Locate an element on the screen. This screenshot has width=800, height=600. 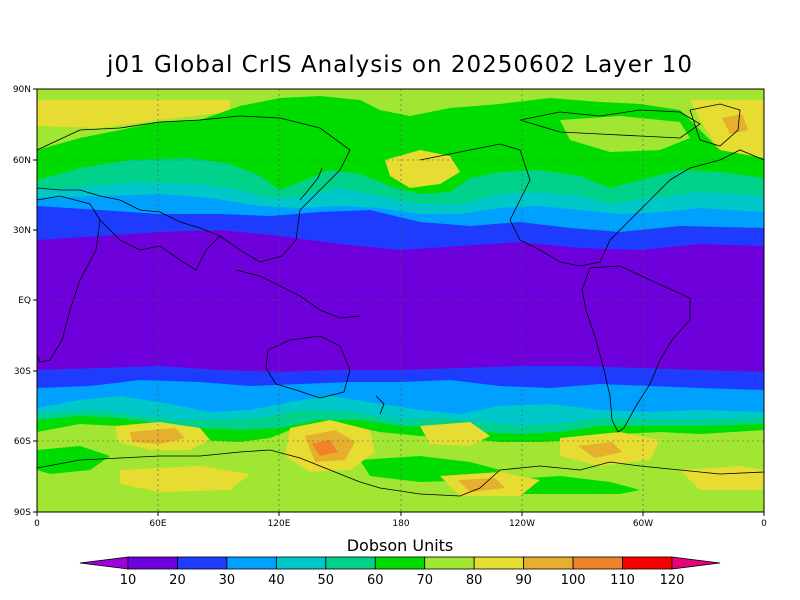
colorbar-tick-label: 120 is located at coordinates (672, 580).